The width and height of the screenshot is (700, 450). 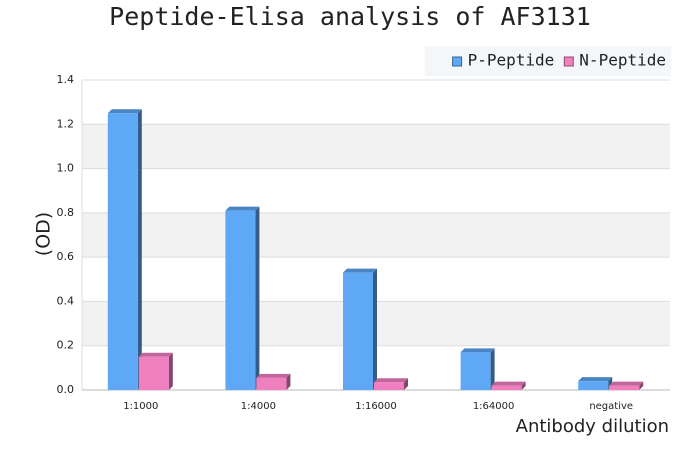 I want to click on y-tick-label: 1.4, so click(x=66, y=79).